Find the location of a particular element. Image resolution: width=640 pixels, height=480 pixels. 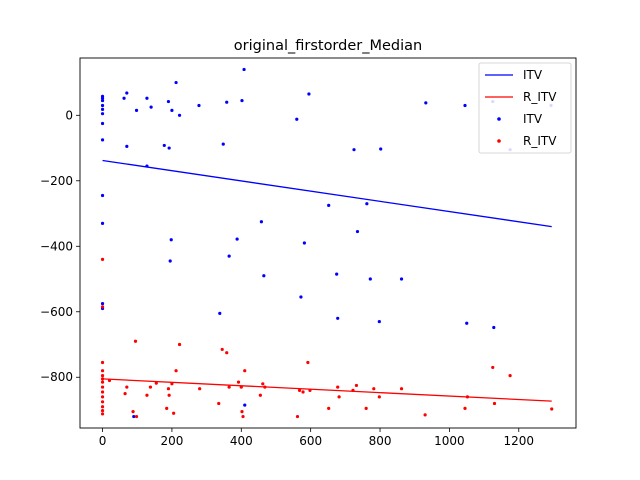

legend-box is located at coordinates (525, 108).